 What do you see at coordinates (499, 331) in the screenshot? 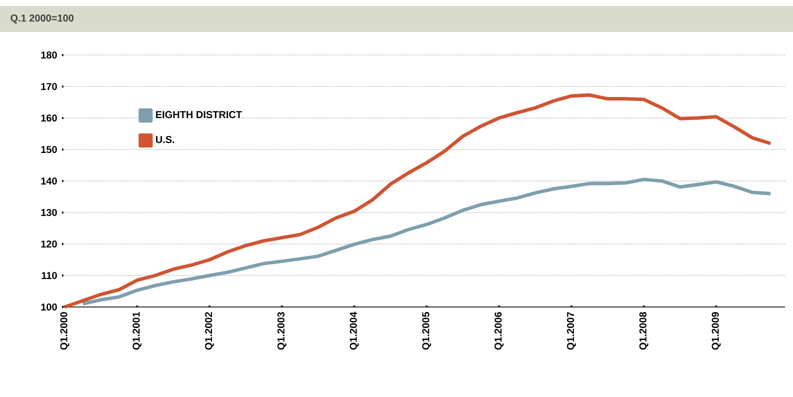
I see `x-tick-label: Q1.2006` at bounding box center [499, 331].